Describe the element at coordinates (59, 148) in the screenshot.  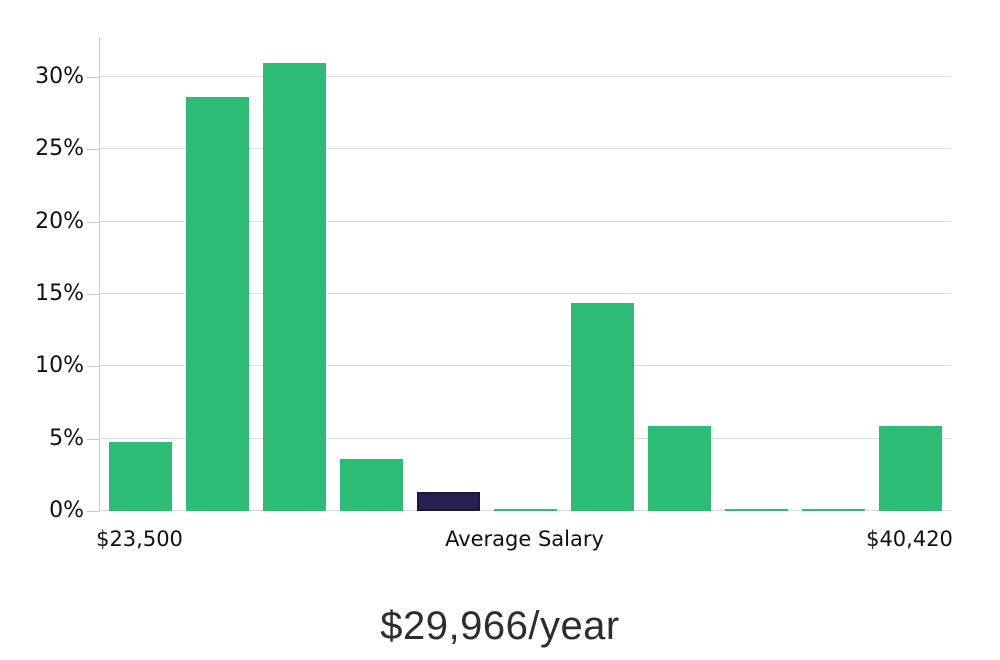
I see `y-tick-label: 25%` at that location.